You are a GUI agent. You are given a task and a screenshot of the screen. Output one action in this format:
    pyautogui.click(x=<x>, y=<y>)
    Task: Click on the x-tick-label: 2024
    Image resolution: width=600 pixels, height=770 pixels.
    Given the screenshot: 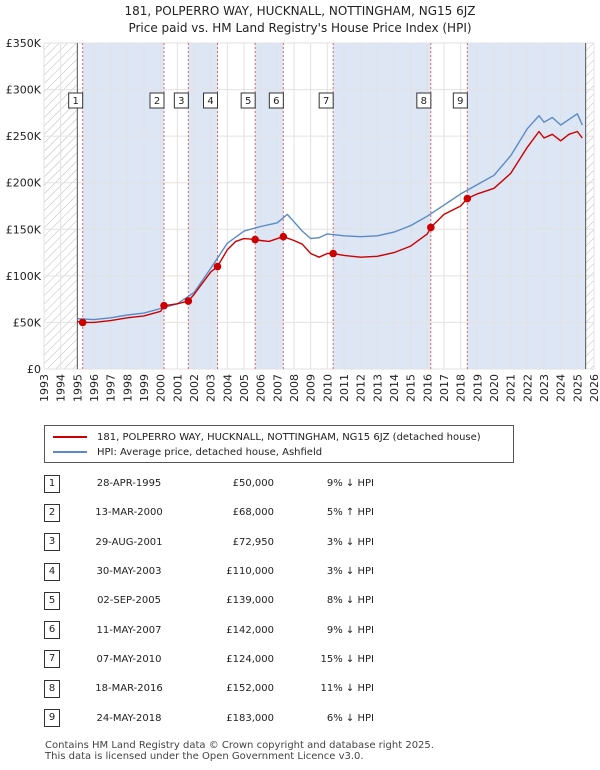 What is the action you would take?
    pyautogui.click(x=561, y=388)
    